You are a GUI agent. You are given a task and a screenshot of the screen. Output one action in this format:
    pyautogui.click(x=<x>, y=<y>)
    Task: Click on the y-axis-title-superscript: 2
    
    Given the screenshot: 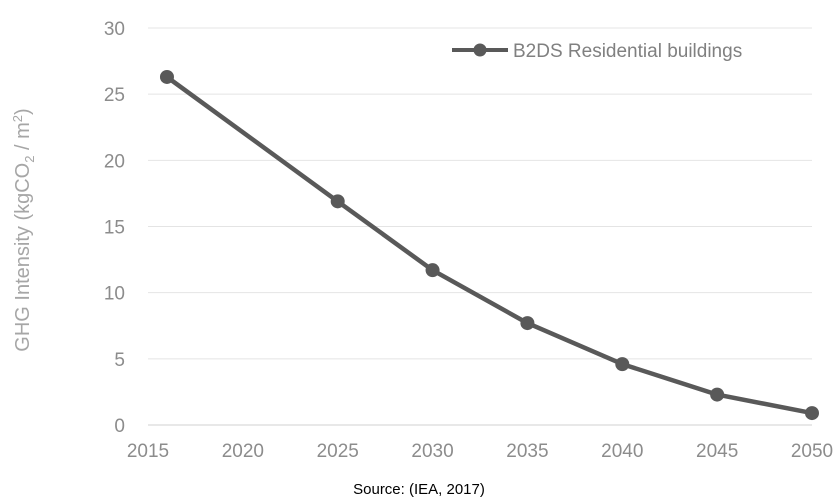 What is the action you would take?
    pyautogui.click(x=17, y=118)
    